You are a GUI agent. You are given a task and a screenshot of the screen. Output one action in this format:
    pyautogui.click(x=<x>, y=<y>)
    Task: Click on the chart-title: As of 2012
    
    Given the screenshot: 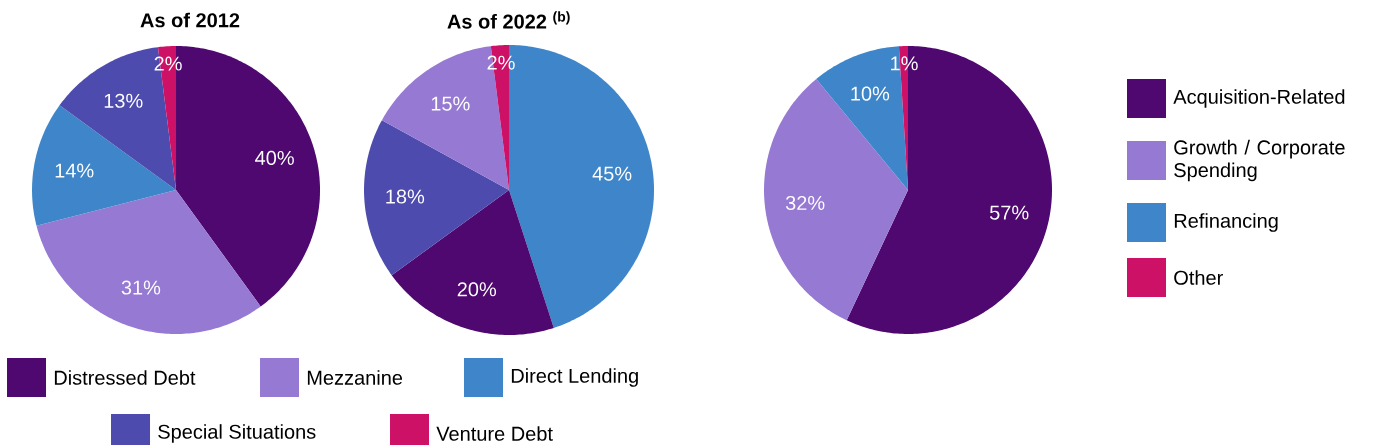 What is the action you would take?
    pyautogui.click(x=190, y=20)
    